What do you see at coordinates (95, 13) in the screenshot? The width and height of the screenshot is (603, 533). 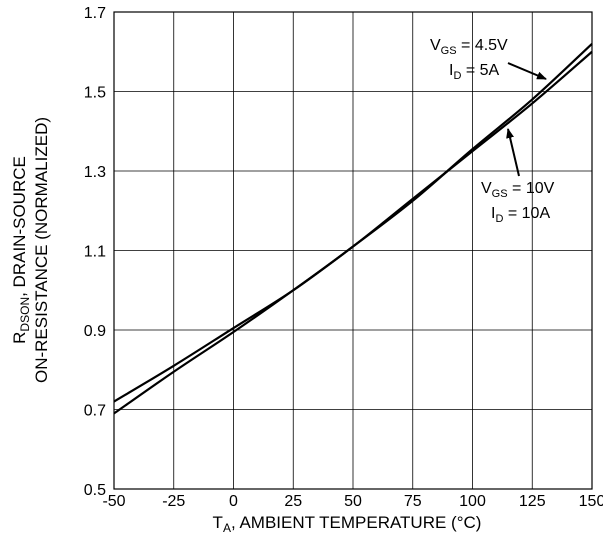 I see `y-tick-label: 1.7` at bounding box center [95, 13].